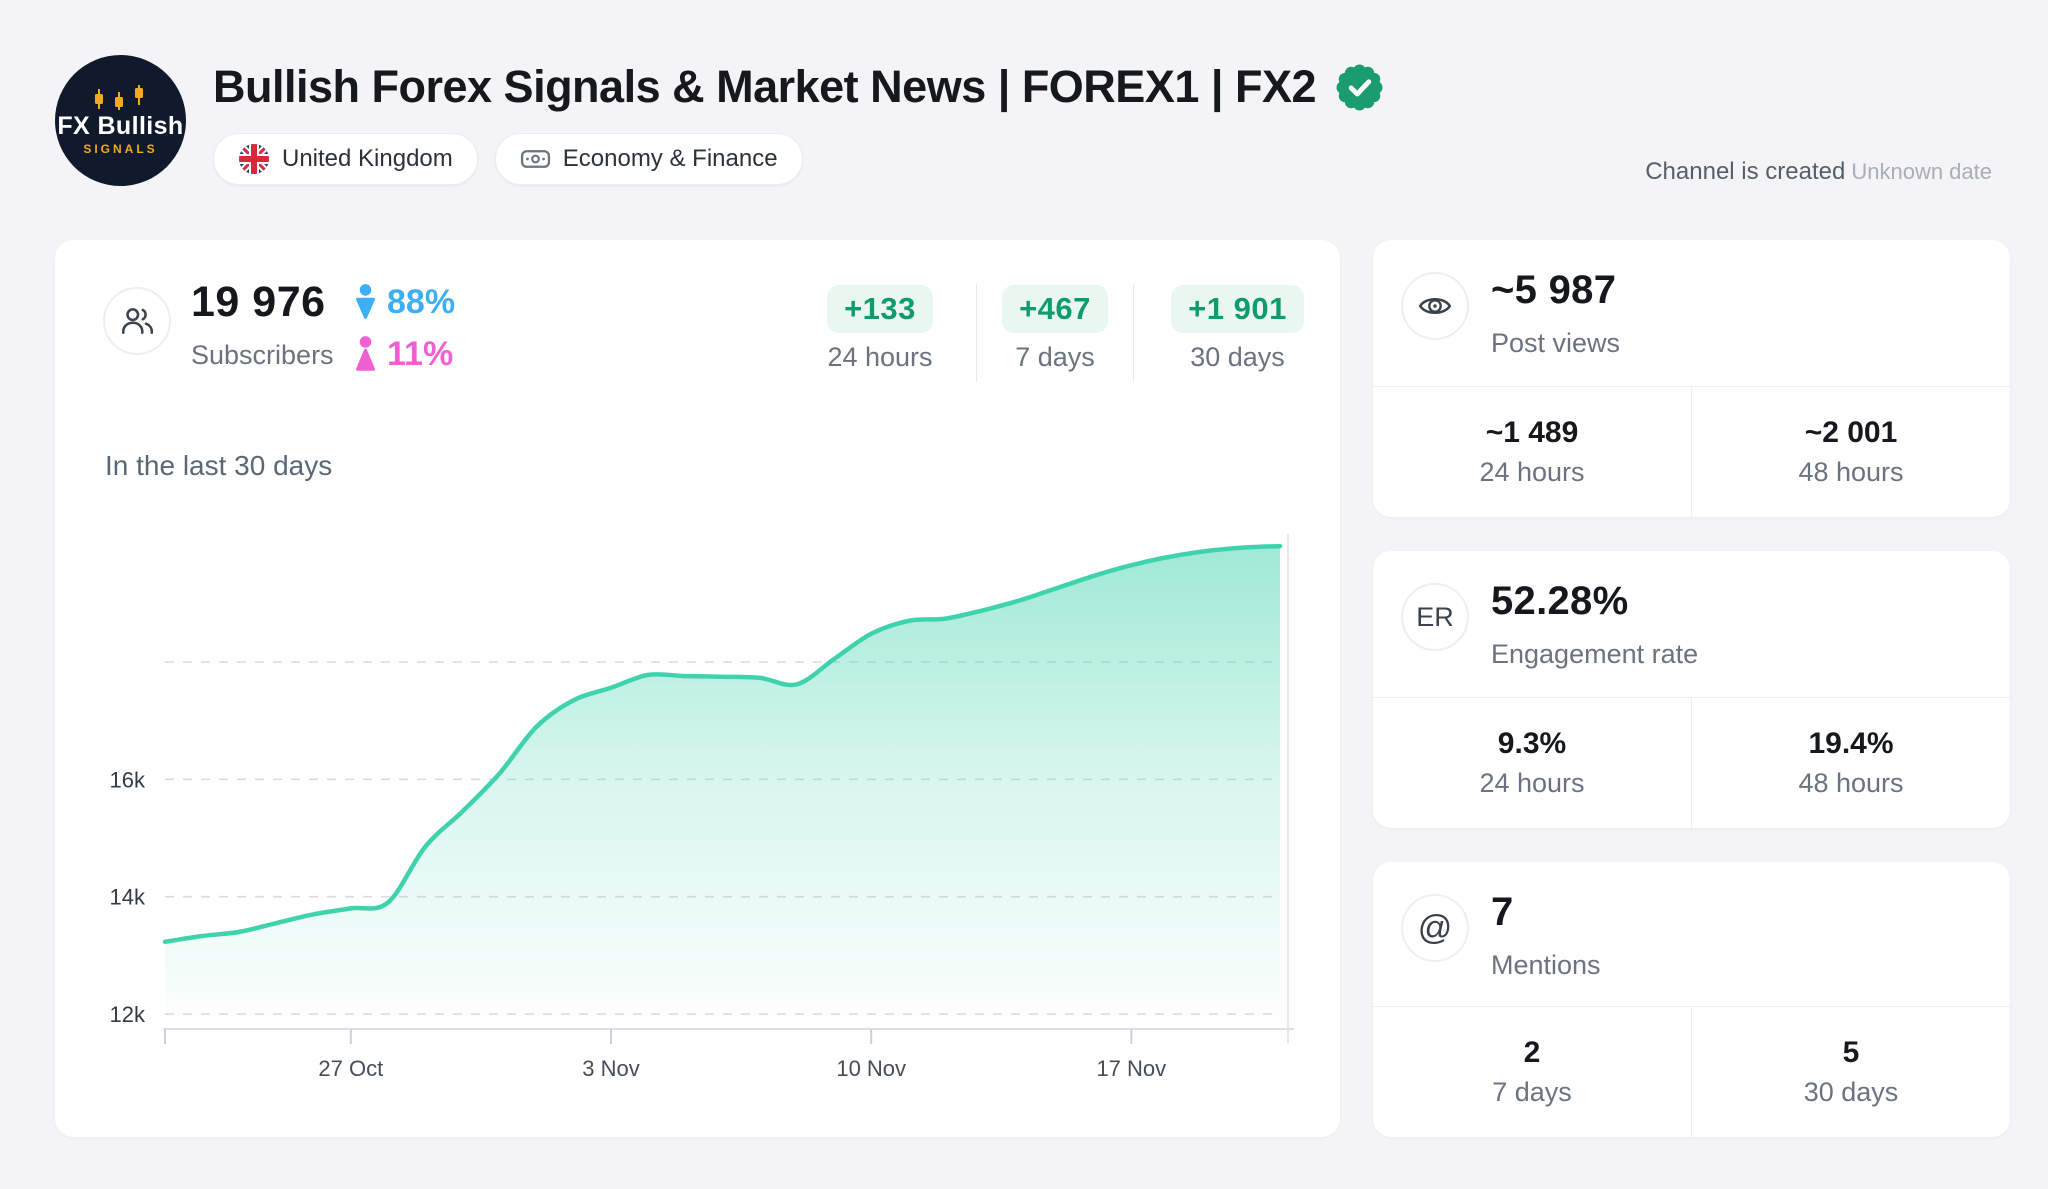 The image size is (2048, 1189). What do you see at coordinates (1532, 783) in the screenshot?
I see `engagement-24h-label: 24 hours` at bounding box center [1532, 783].